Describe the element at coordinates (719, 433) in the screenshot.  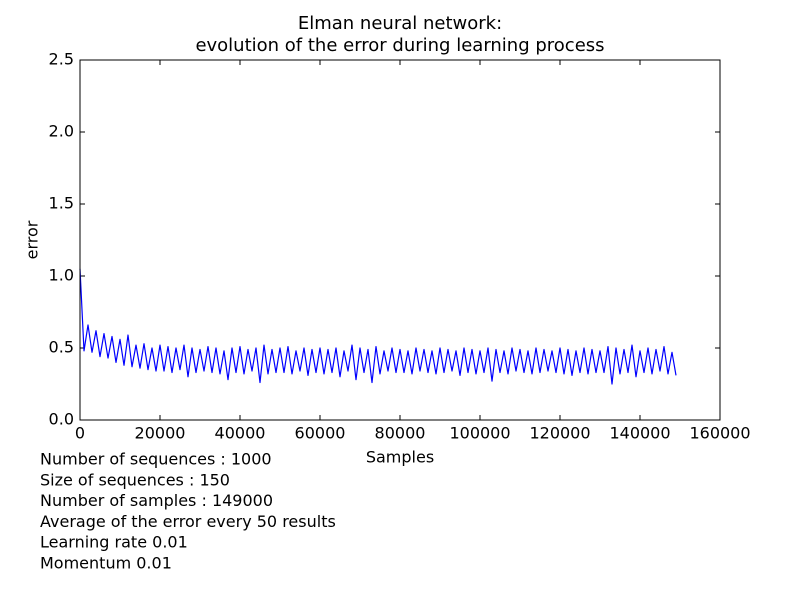
I see `x-tick-label: 160000` at that location.